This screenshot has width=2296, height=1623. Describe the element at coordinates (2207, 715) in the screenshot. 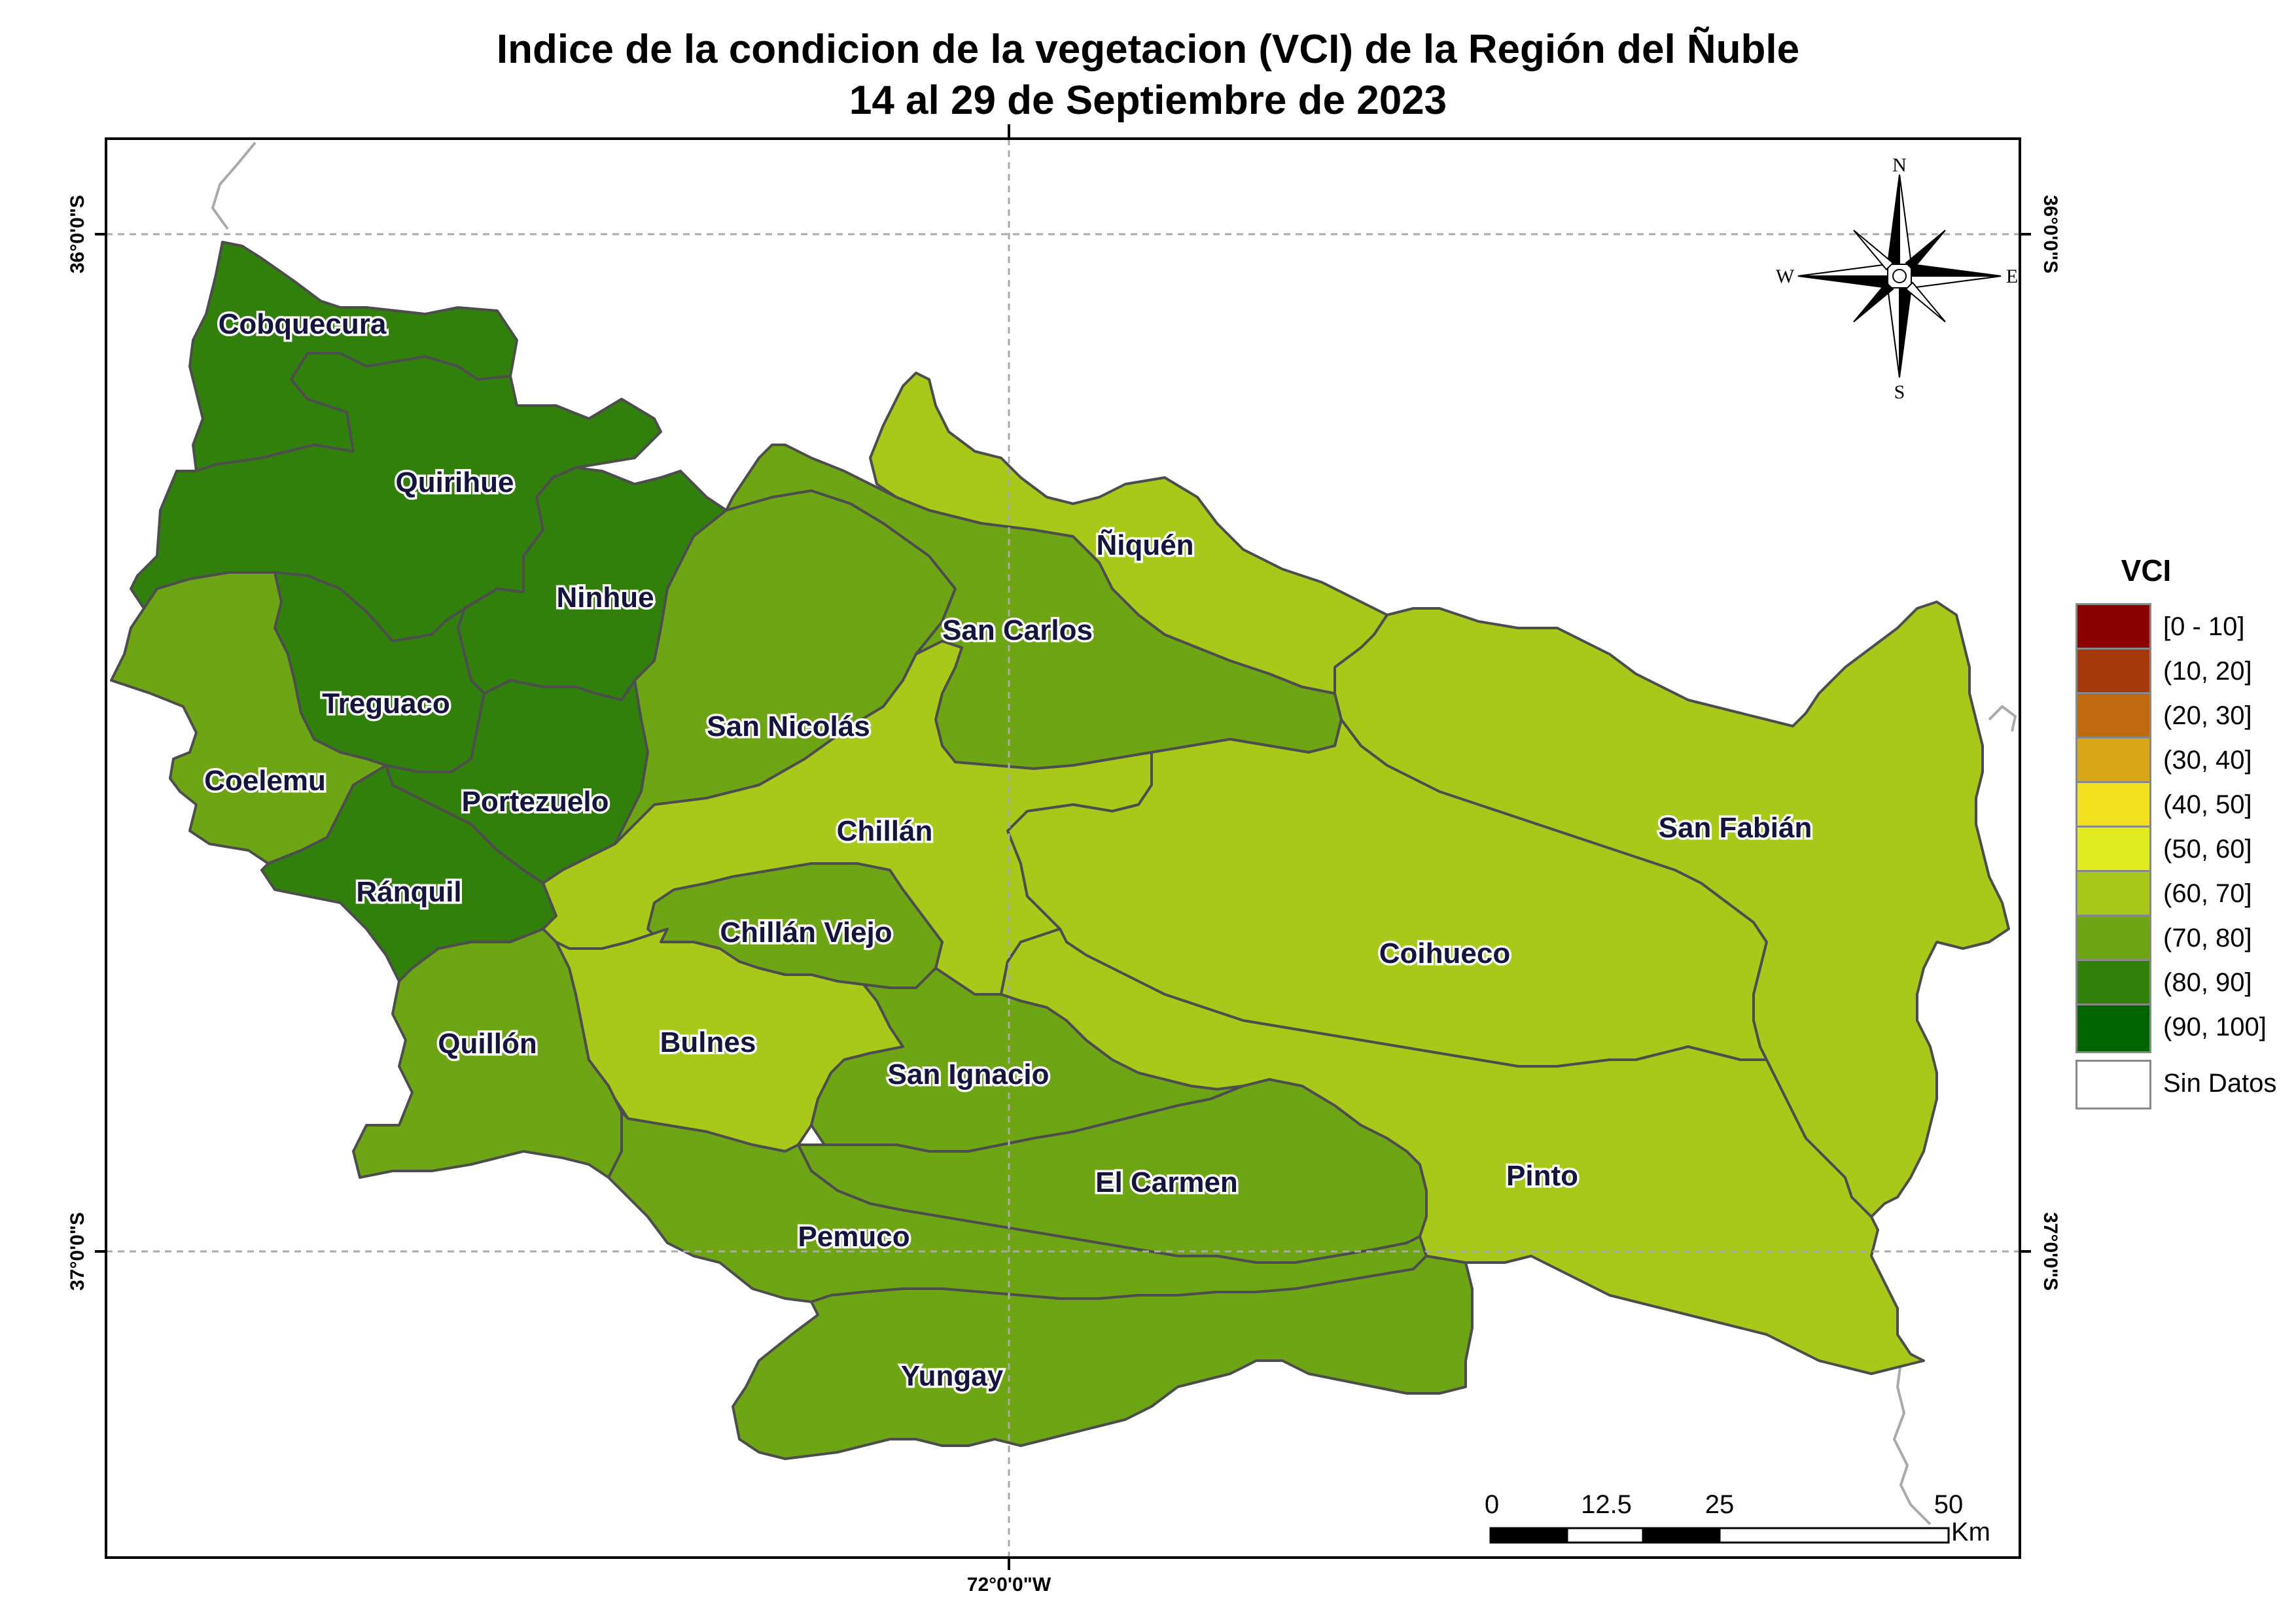

I see `legend-label: (20, 30]` at that location.